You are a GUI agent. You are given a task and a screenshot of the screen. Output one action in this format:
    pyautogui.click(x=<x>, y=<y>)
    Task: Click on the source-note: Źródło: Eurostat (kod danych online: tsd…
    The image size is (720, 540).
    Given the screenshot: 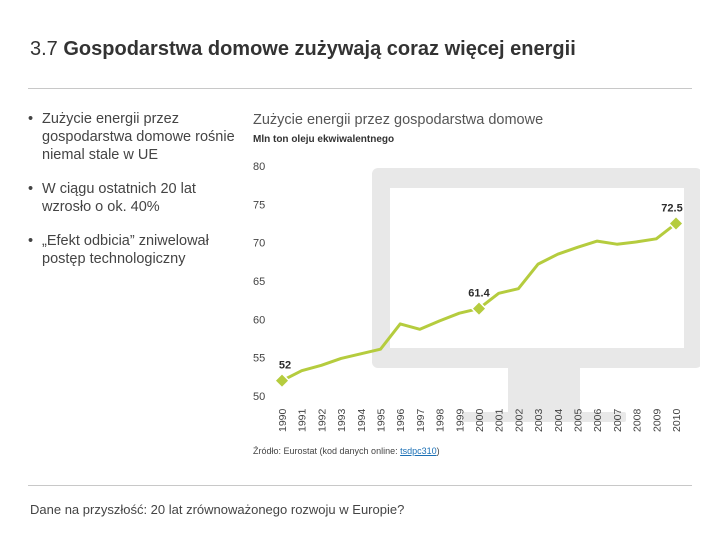 What is the action you would take?
    pyautogui.click(x=346, y=451)
    